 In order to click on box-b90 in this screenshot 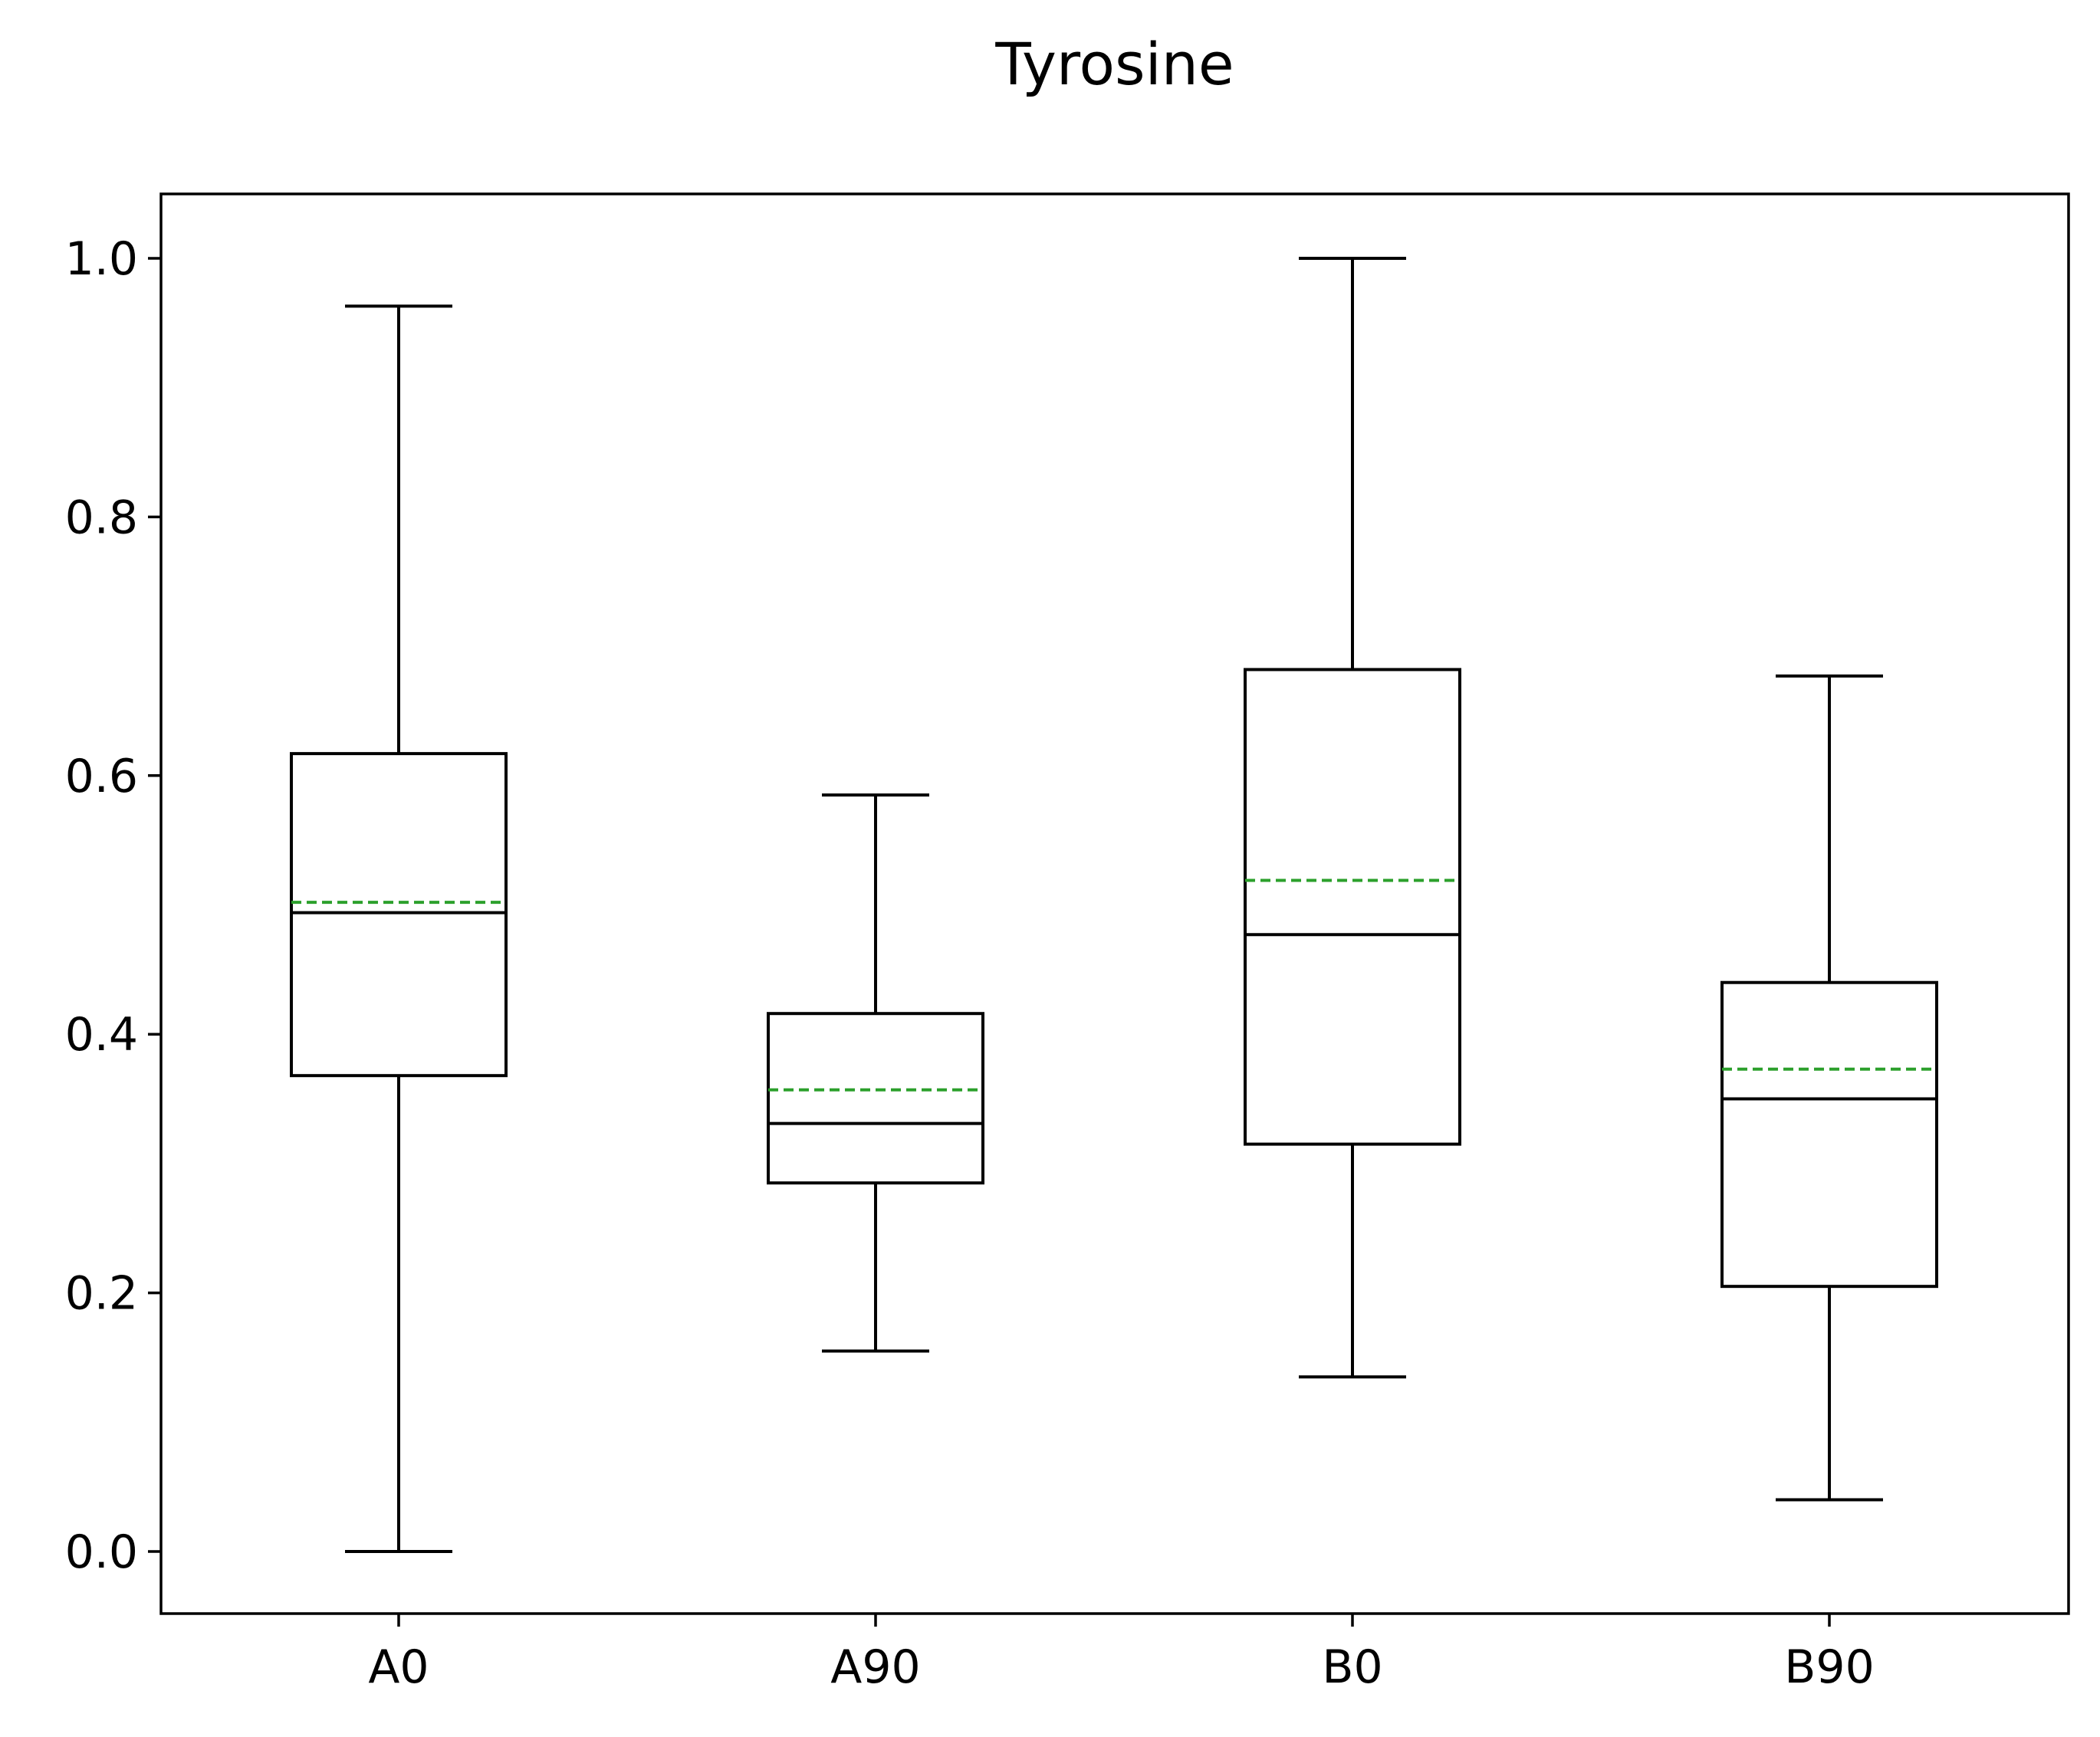, I will do `click(1829, 1088)`.